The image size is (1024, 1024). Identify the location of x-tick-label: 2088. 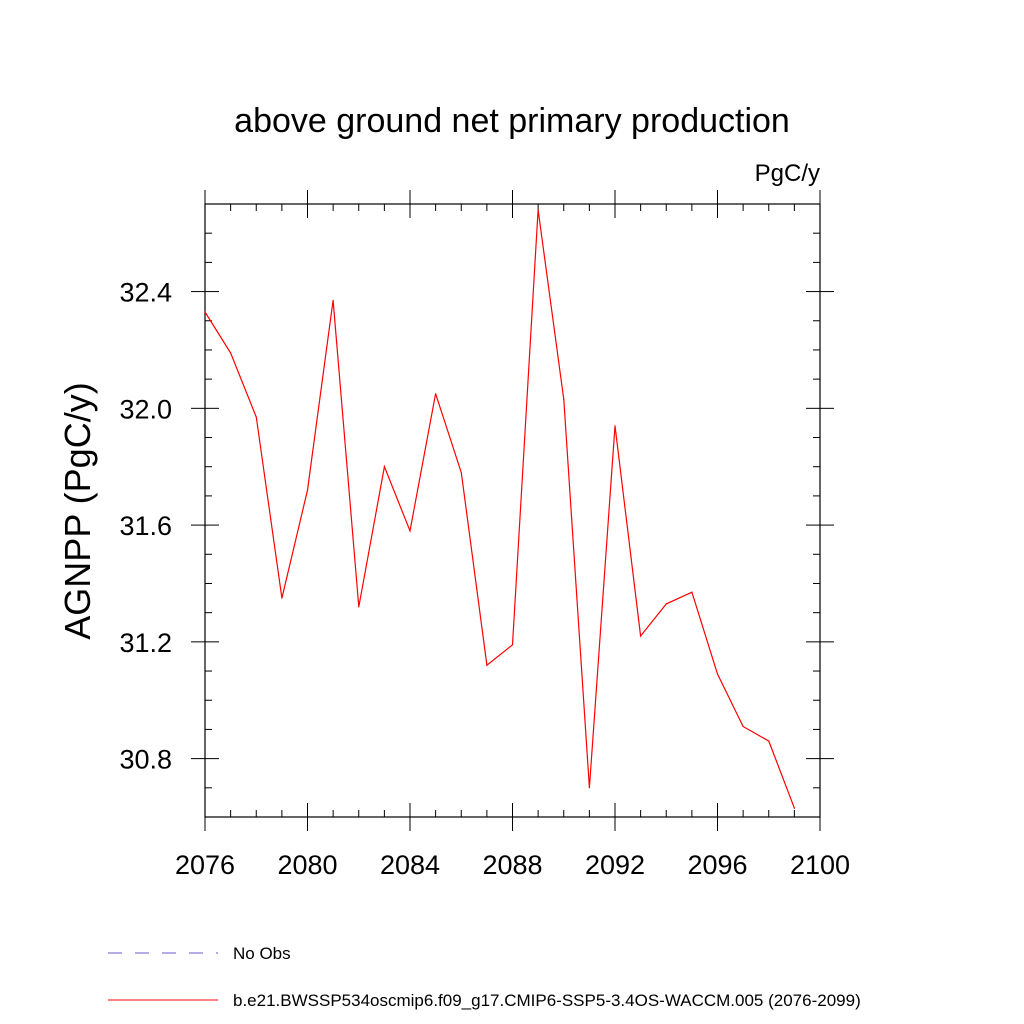
(512, 865).